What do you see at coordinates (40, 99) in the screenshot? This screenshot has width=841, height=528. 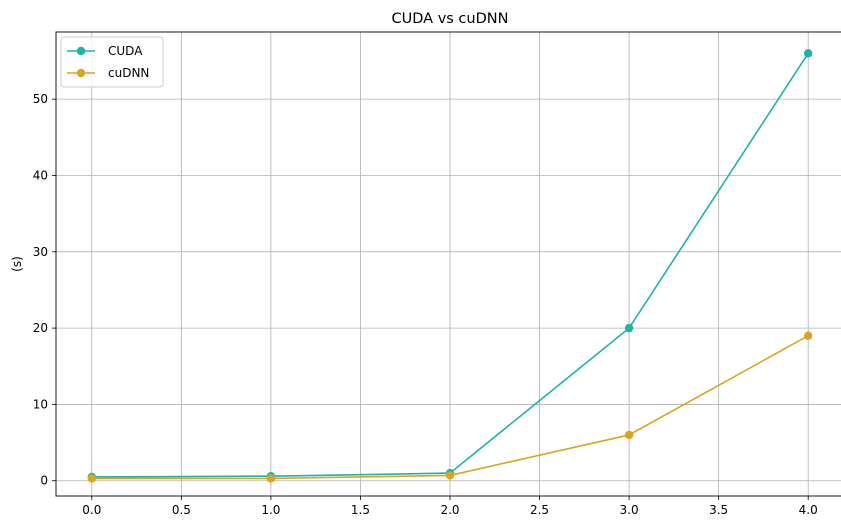 I see `y-tick-label: 50` at bounding box center [40, 99].